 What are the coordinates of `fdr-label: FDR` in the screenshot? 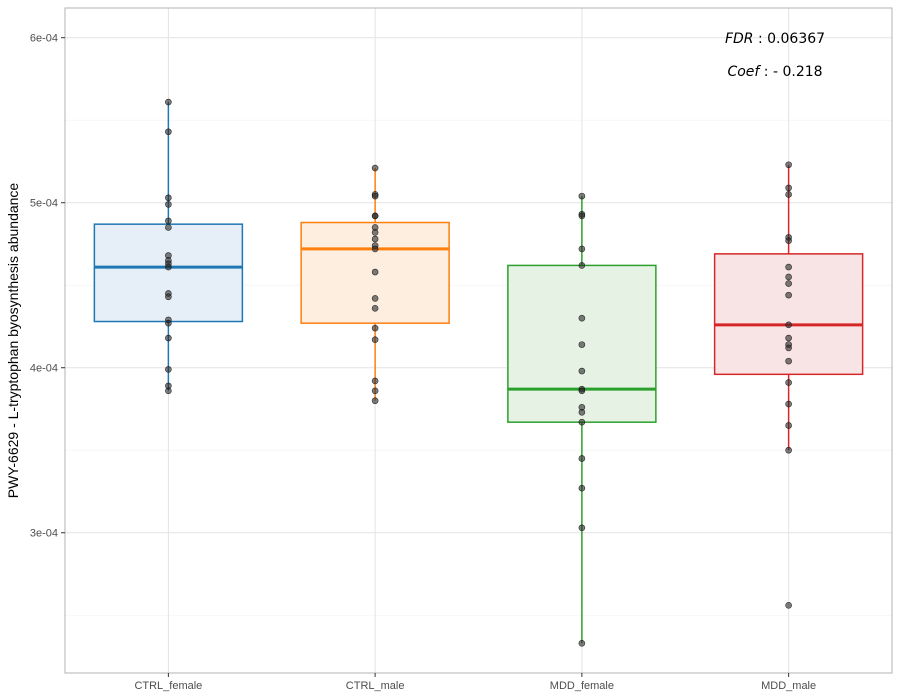 It's located at (739, 39).